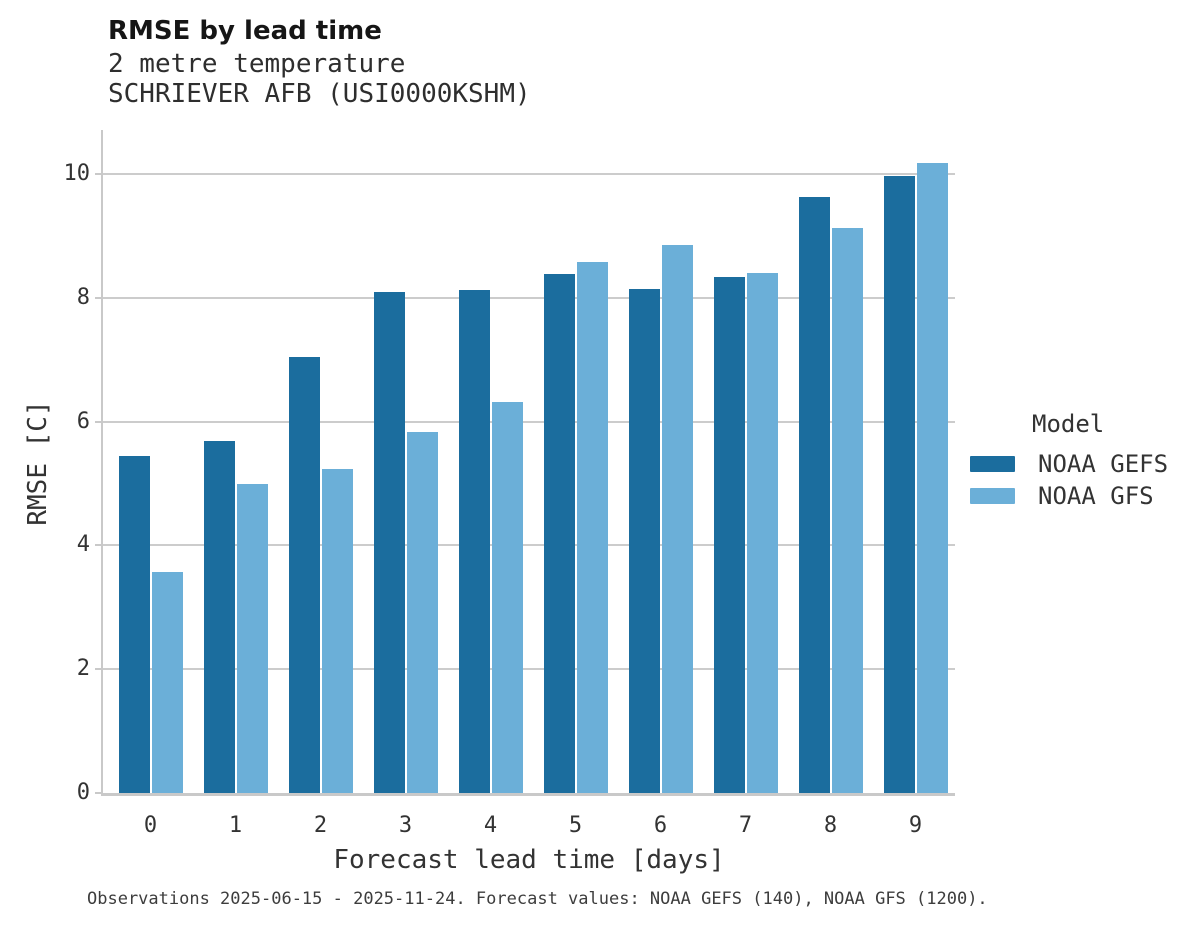 The image size is (1192, 928). Describe the element at coordinates (319, 93) in the screenshot. I see `subtitle-line-2: SCHRIEVER AFB (USI0000KSHM)` at that location.